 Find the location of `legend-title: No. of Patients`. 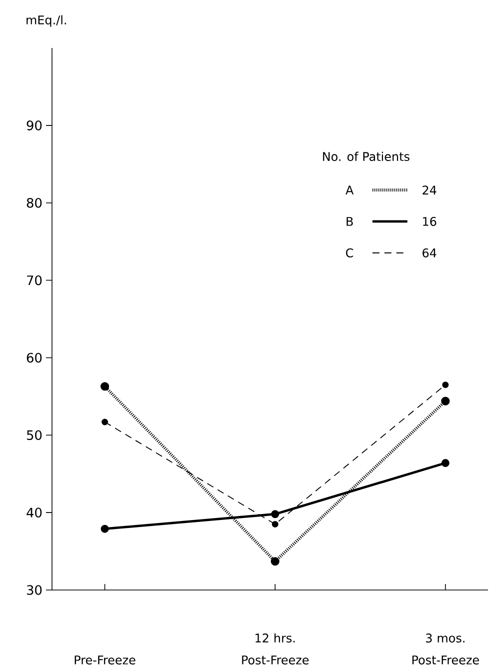

legend-title: No. of Patients is located at coordinates (366, 157).